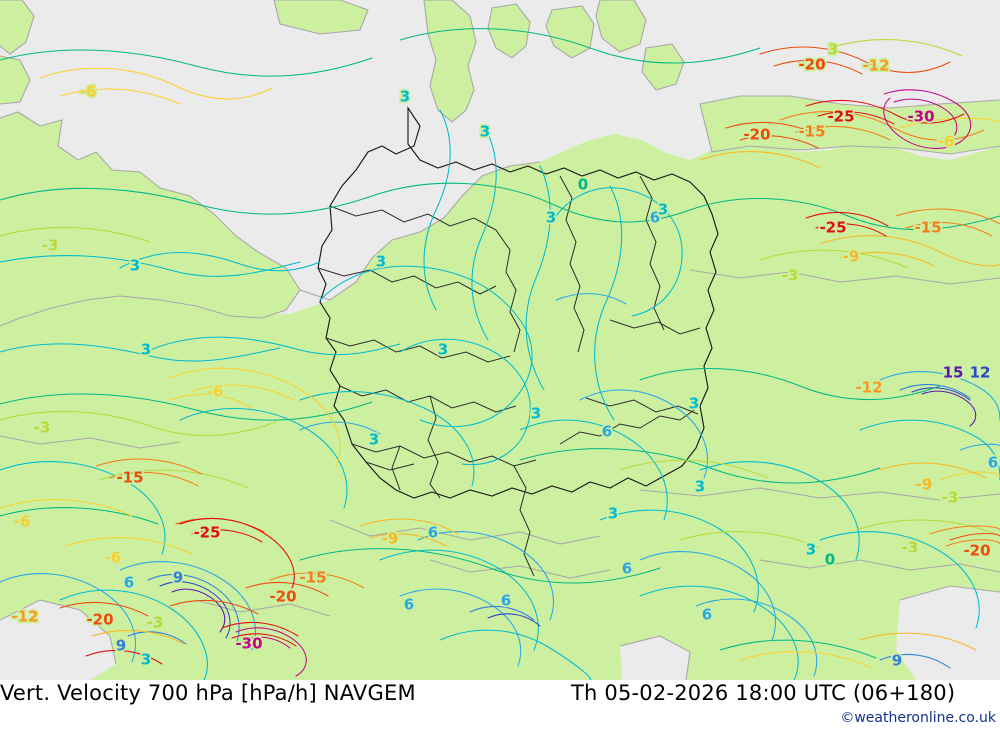 The height and width of the screenshot is (733, 1000). I want to click on contour-label: -12, so click(24, 617).